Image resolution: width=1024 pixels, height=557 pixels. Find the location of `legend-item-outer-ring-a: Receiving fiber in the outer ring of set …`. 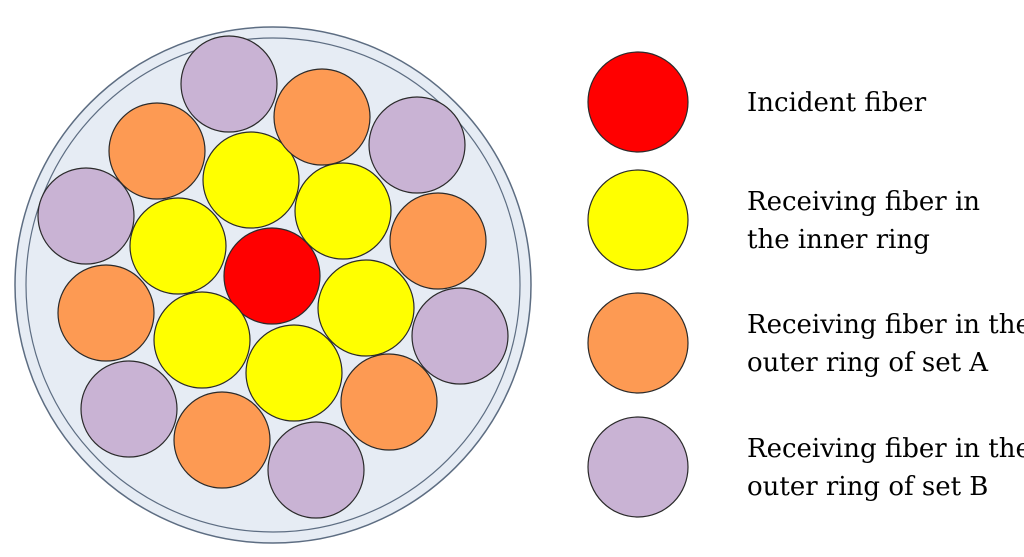

legend-item-outer-ring-a: Receiving fiber in the outer ring of set … is located at coordinates (805, 343).